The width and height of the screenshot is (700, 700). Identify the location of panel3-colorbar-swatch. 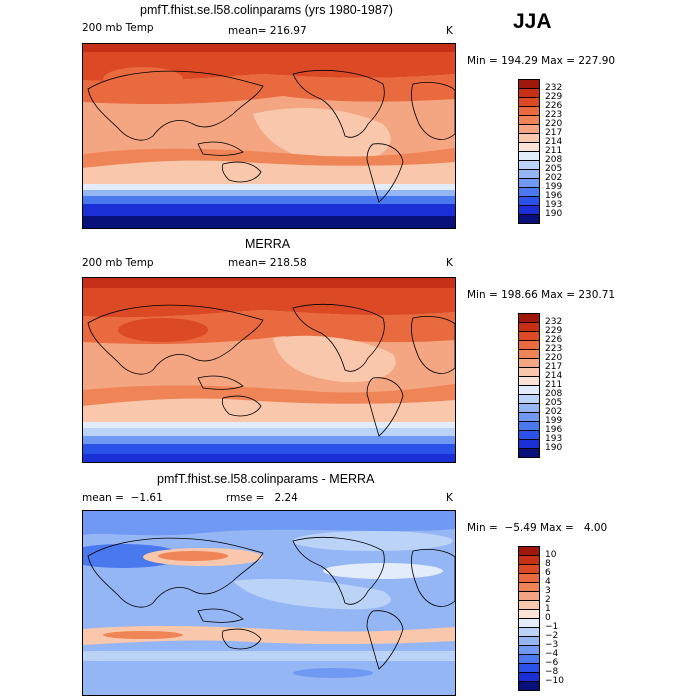
(529, 686).